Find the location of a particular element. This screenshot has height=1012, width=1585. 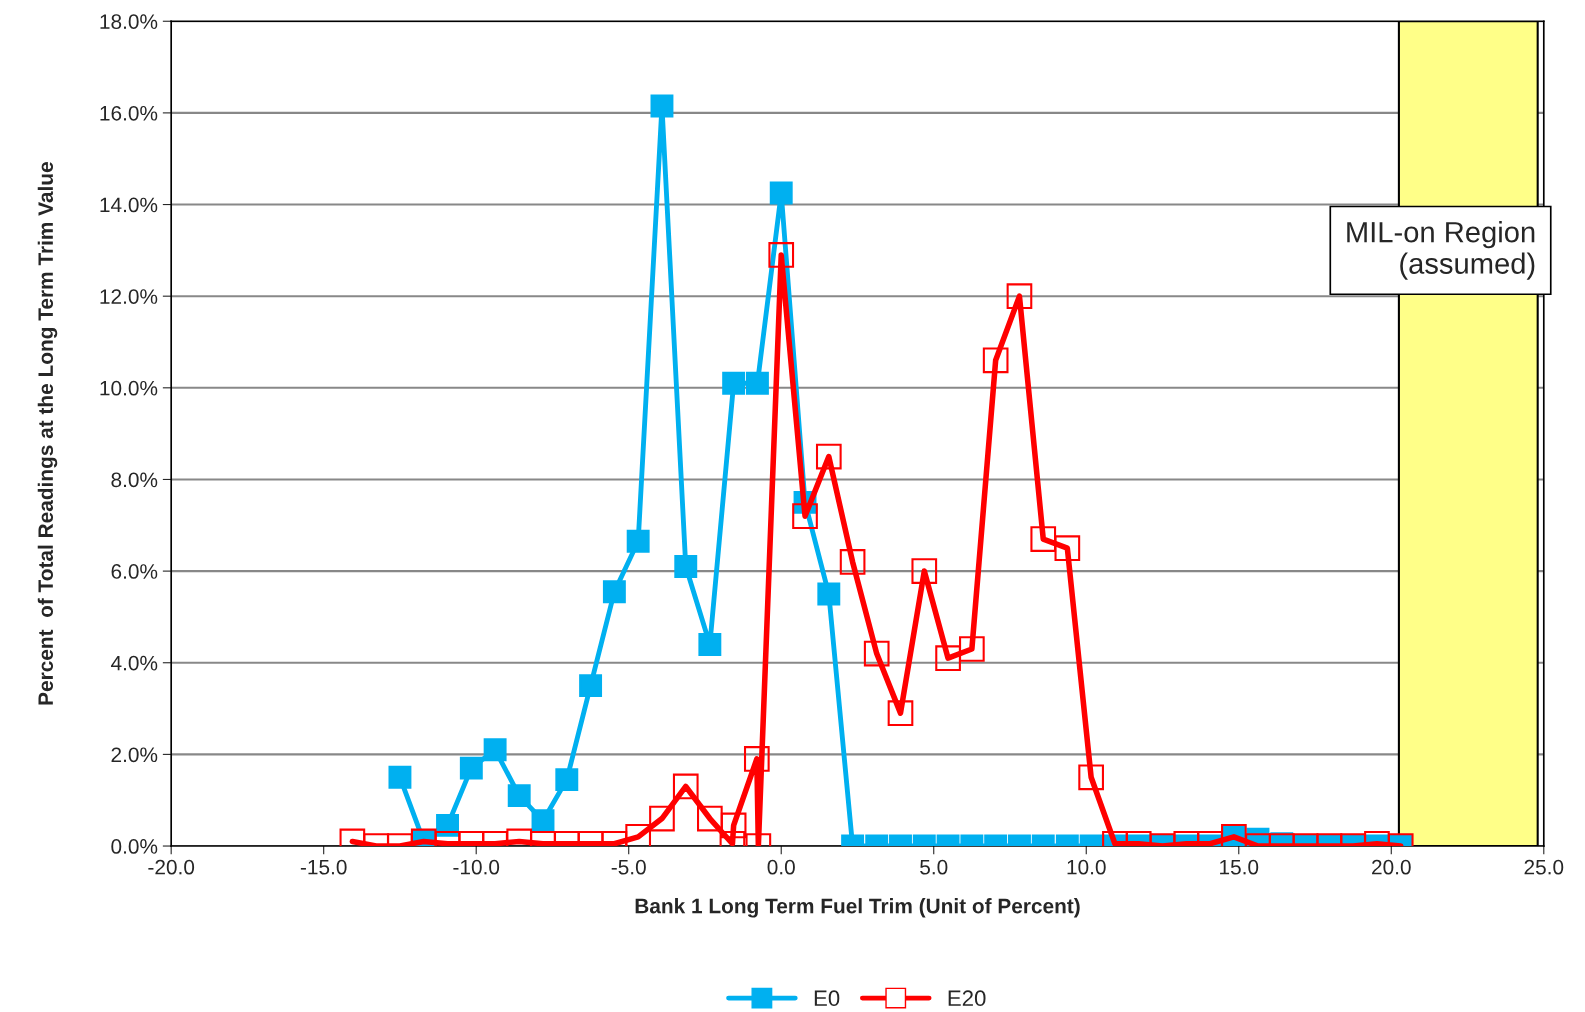

x-axis-title: Bank 1 Long Term Fuel Trim (Unit of Percent) is located at coordinates (857, 908).